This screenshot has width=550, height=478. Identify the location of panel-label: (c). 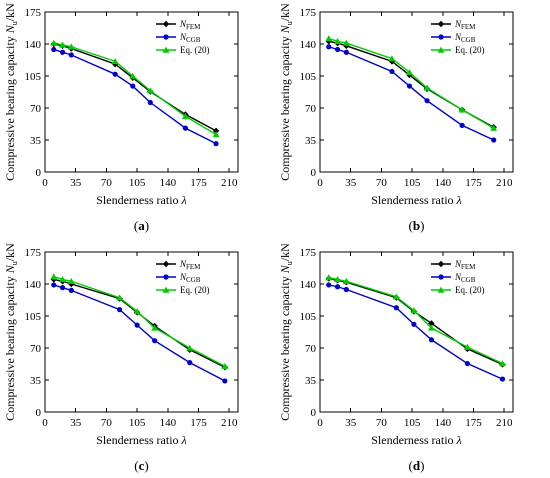
(141, 465).